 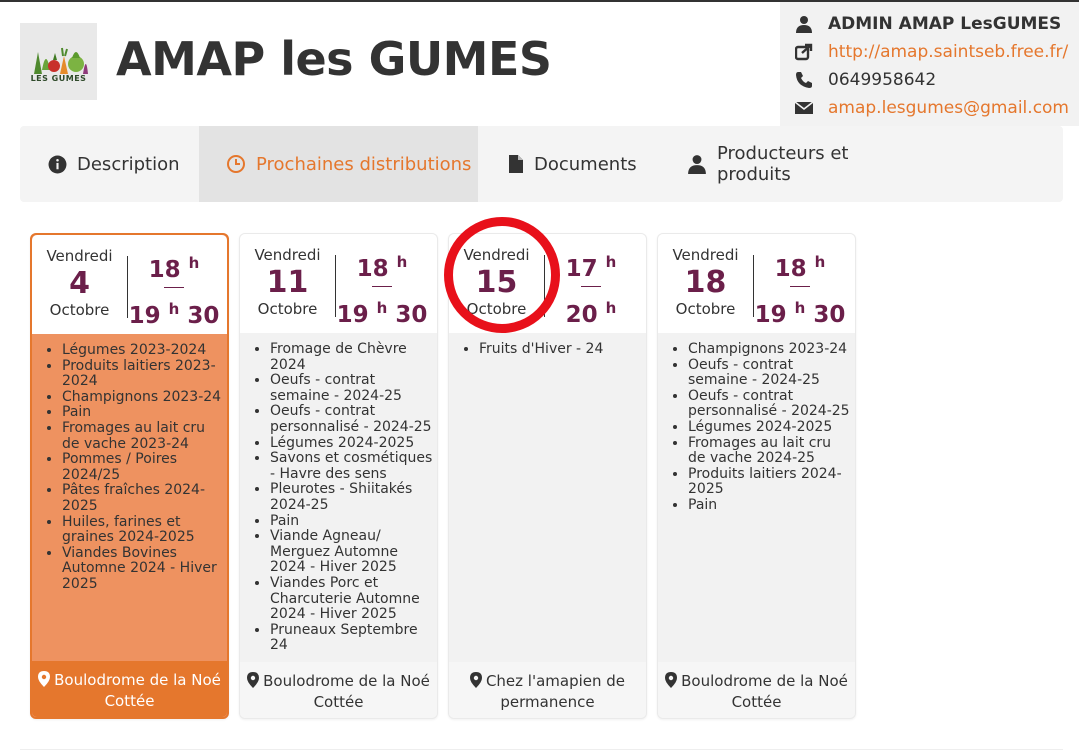 I want to click on card-location: Chez l'amapien de permanence, so click(x=547, y=690).